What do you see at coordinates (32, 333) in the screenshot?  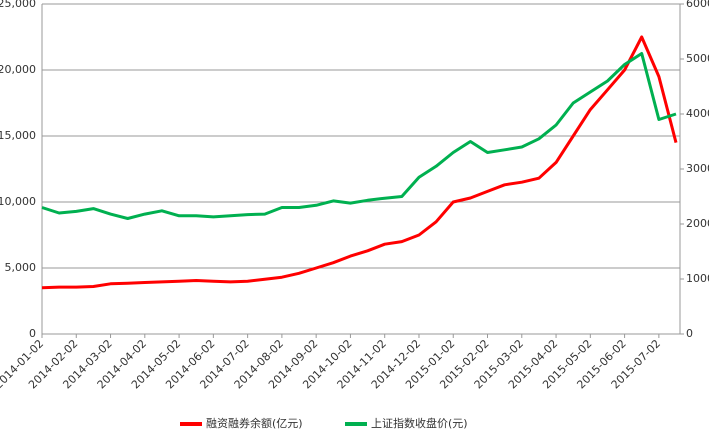 I see `y-tick-label: 0` at bounding box center [32, 333].